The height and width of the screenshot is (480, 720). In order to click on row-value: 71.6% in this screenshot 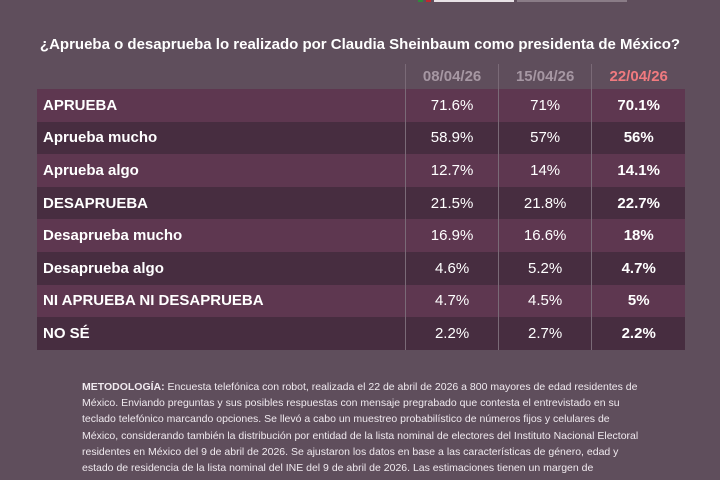, I will do `click(451, 105)`.